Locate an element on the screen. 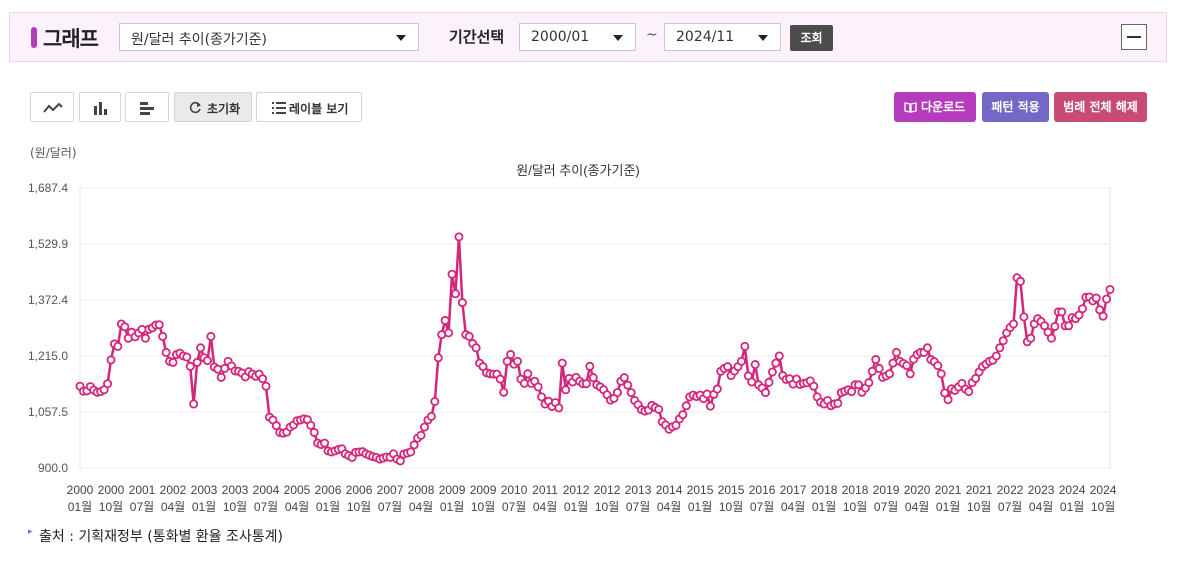 The height and width of the screenshot is (561, 1180). period-end-select: 2024/11 is located at coordinates (722, 37).